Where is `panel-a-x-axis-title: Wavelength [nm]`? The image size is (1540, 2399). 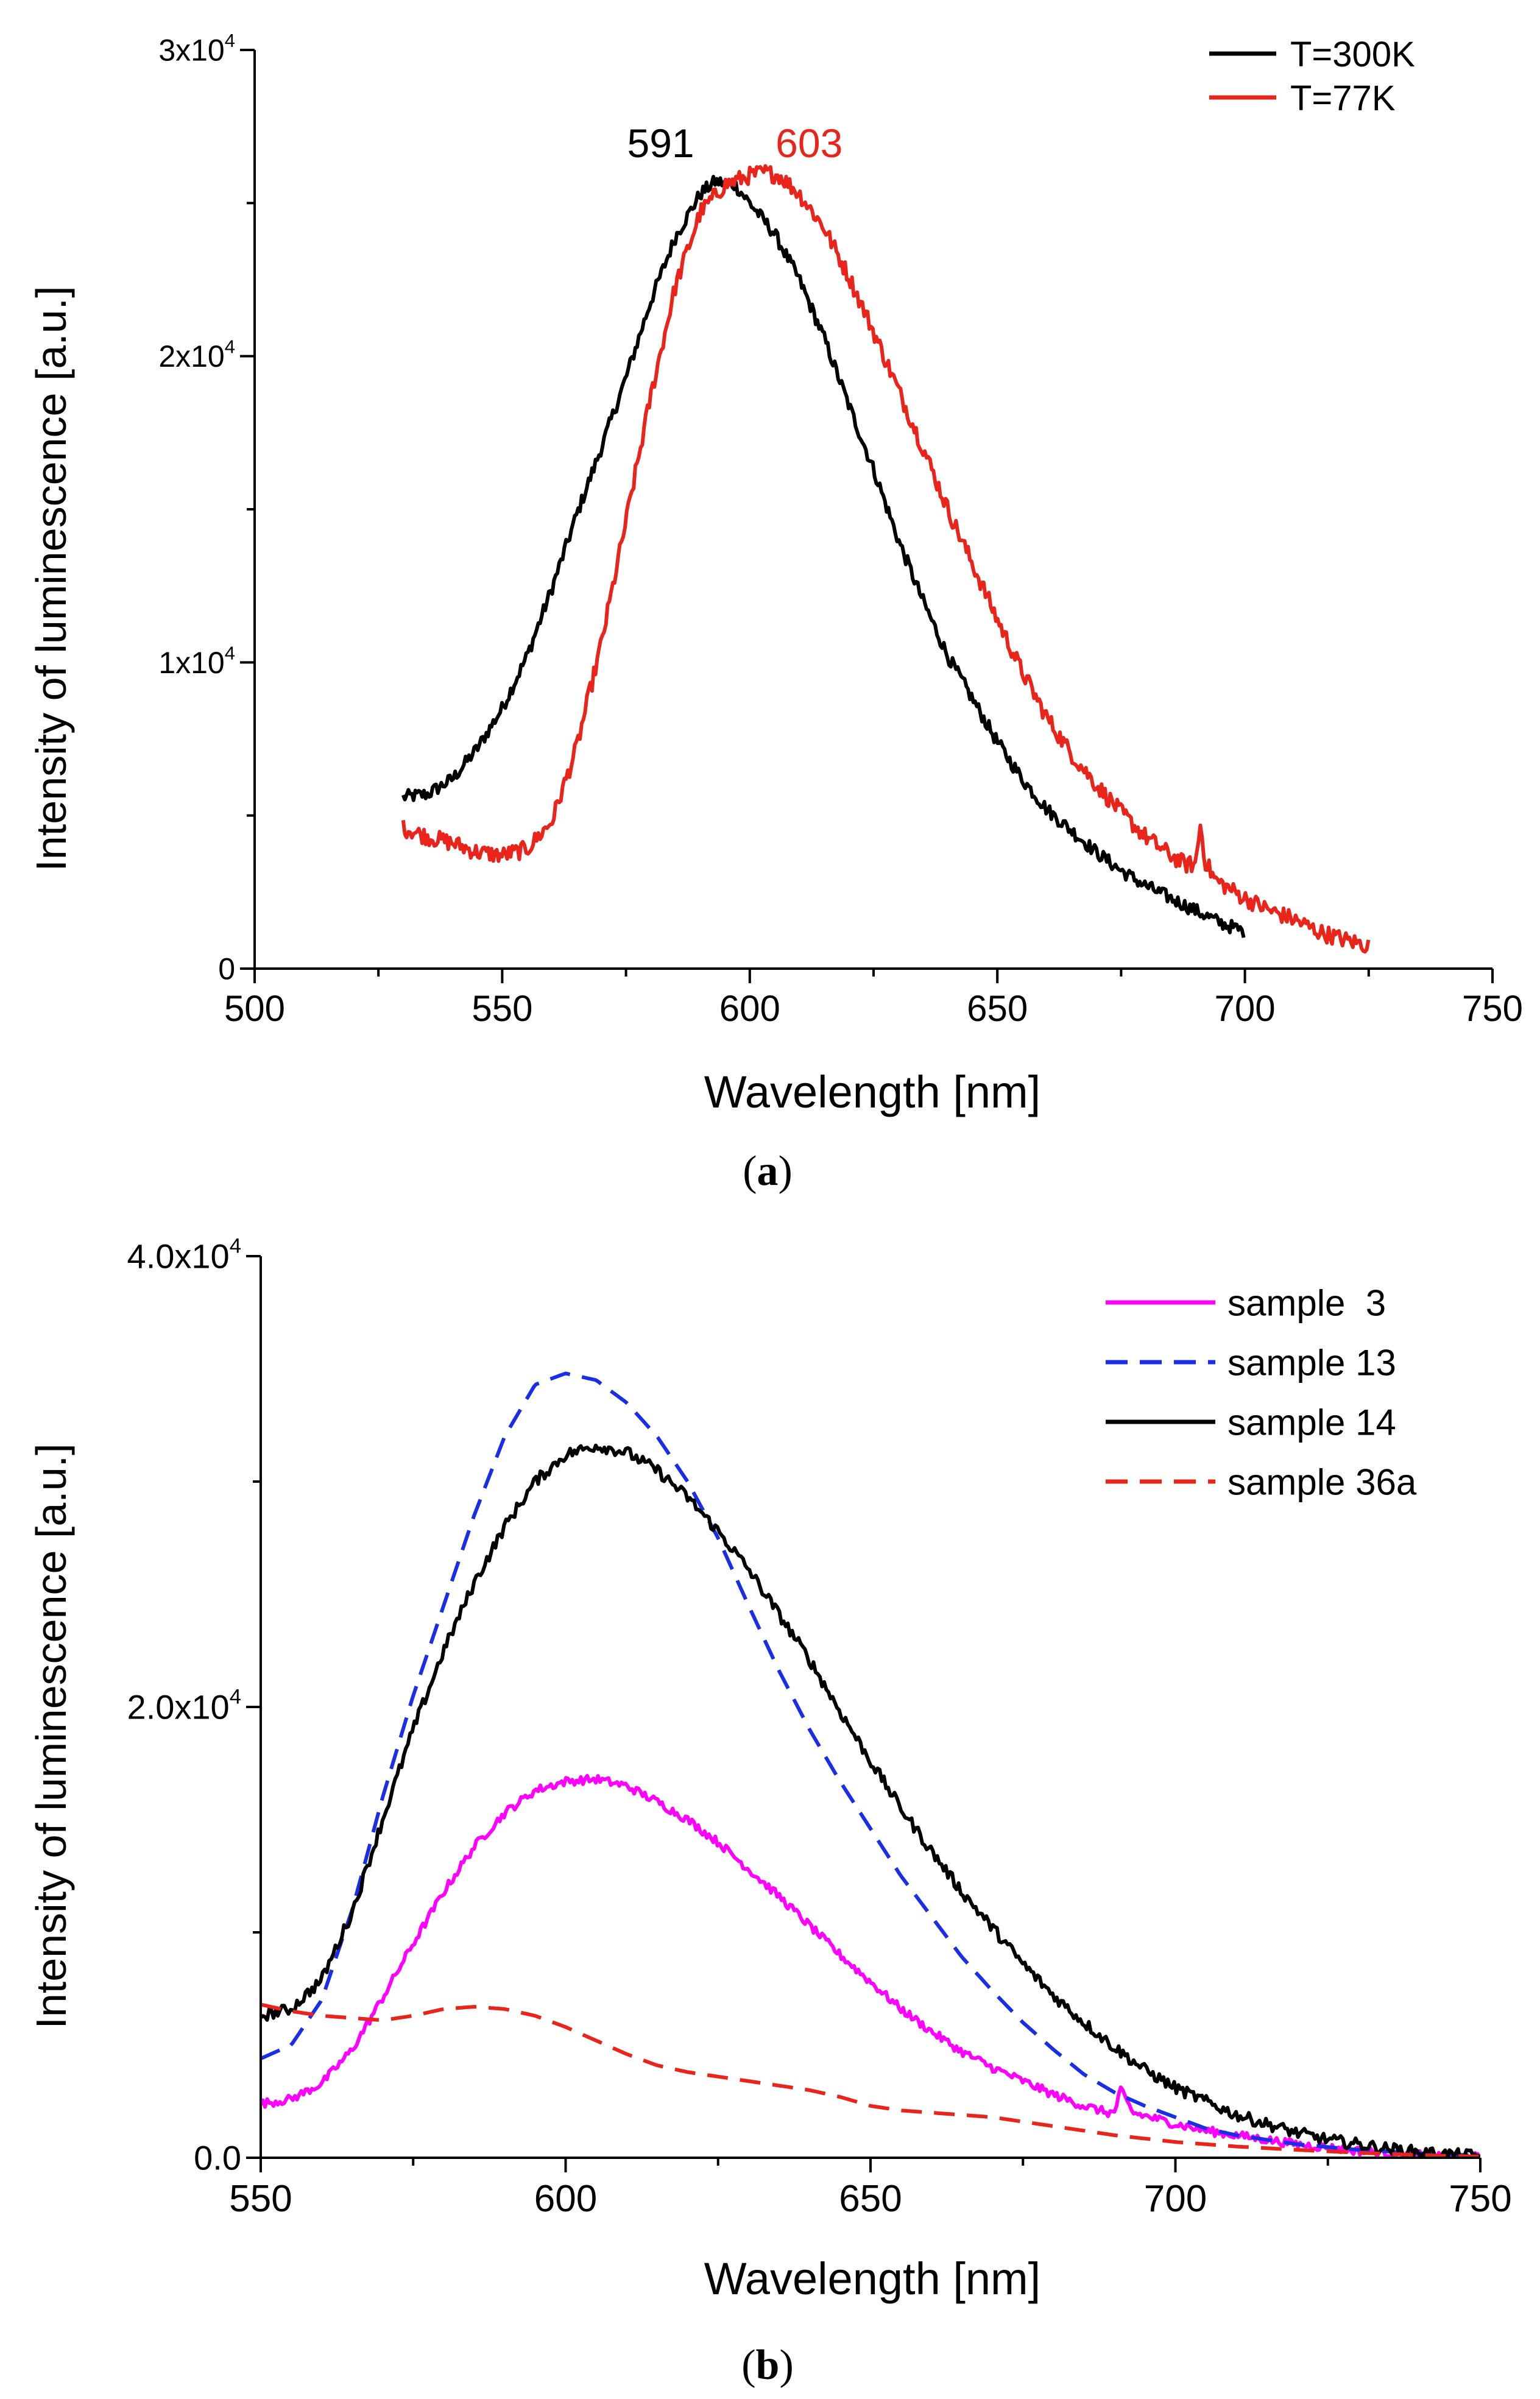
panel-a-x-axis-title: Wavelength [nm] is located at coordinates (872, 1092).